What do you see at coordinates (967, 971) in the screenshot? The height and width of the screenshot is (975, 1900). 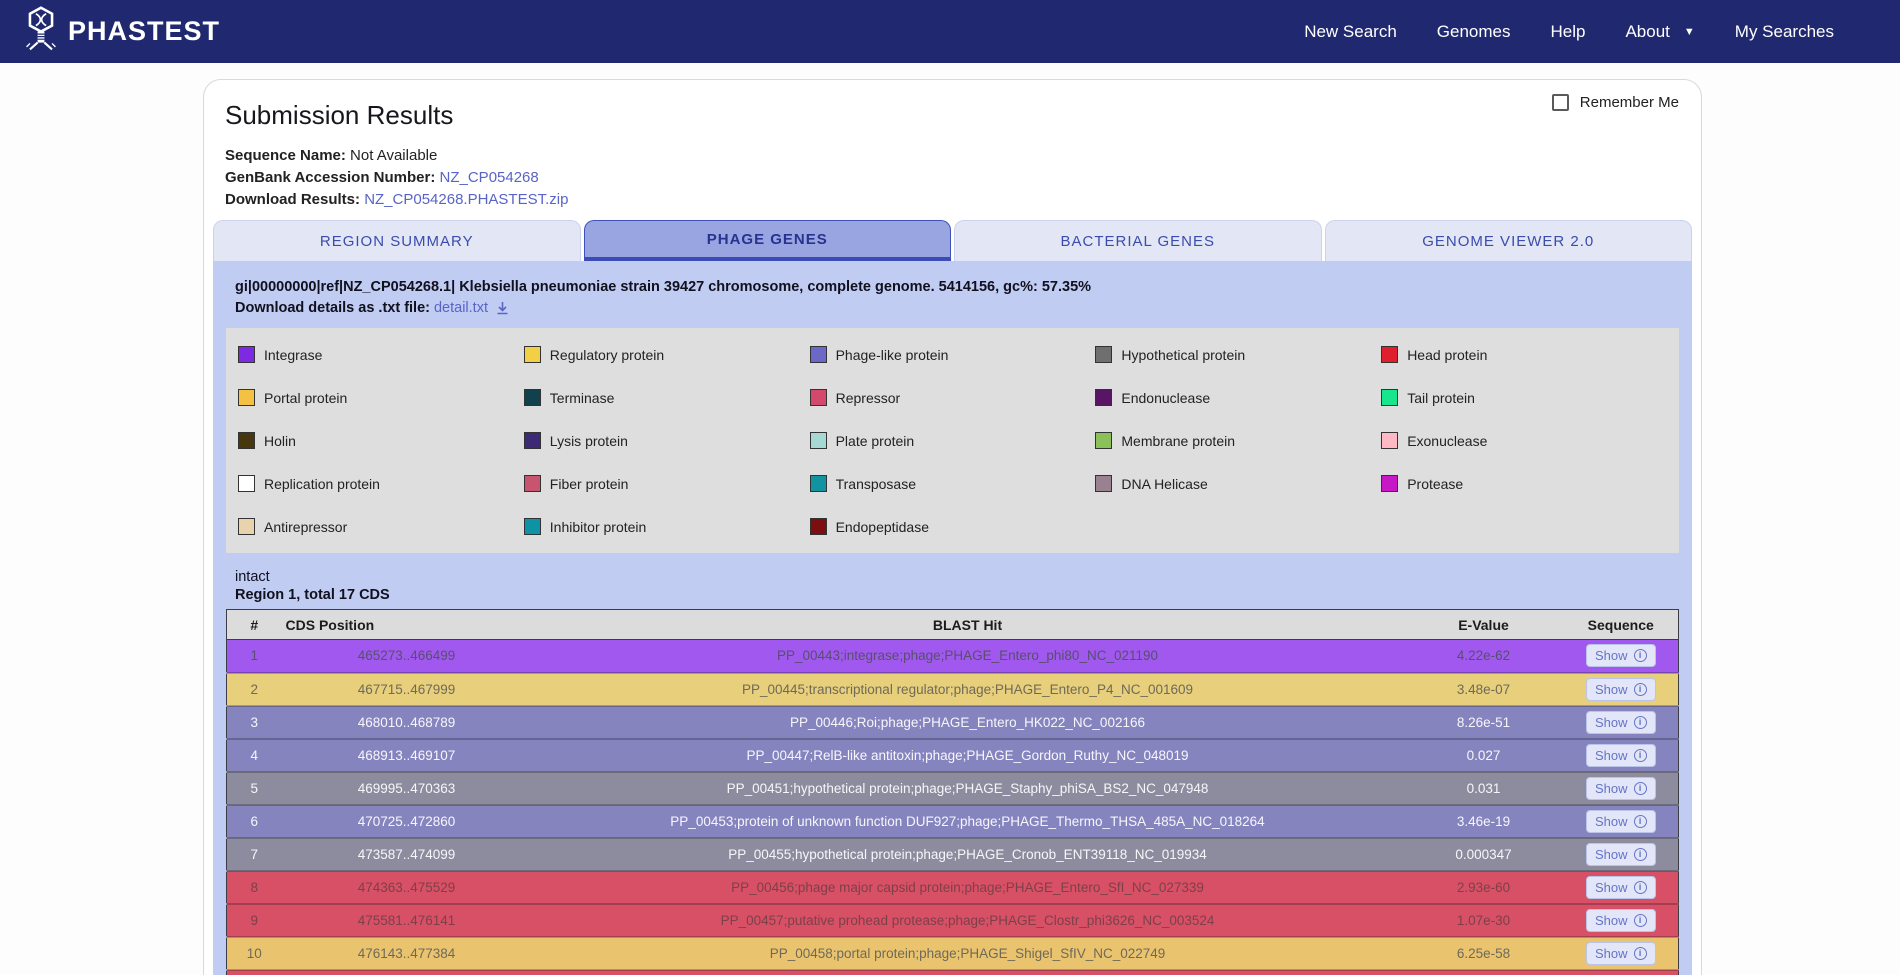 I see `blast-hit-cell` at bounding box center [967, 971].